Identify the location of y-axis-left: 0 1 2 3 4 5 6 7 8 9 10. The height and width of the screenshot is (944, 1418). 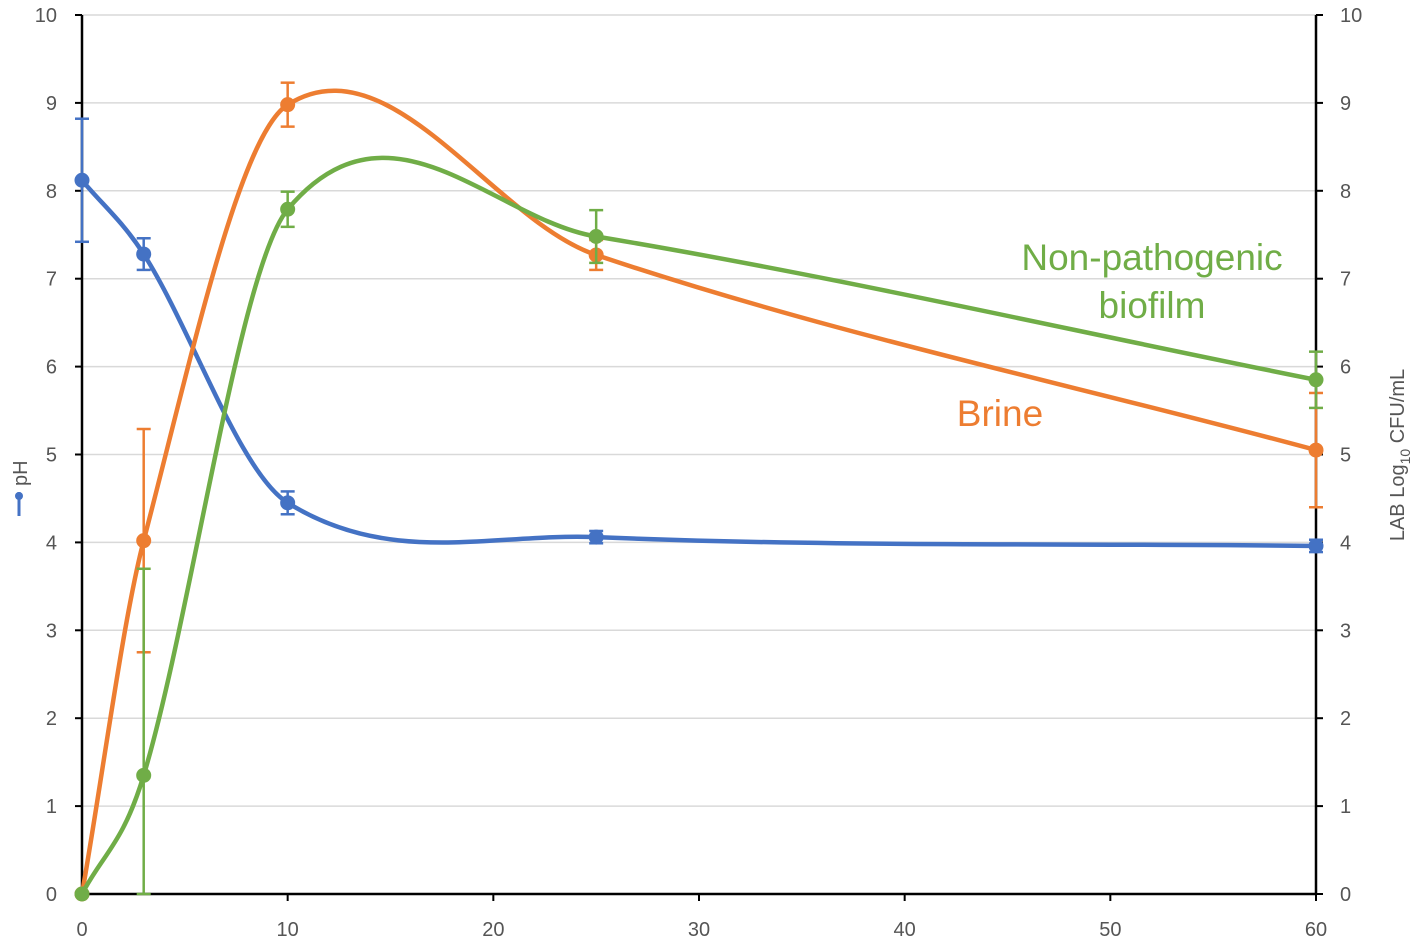
(59, 455).